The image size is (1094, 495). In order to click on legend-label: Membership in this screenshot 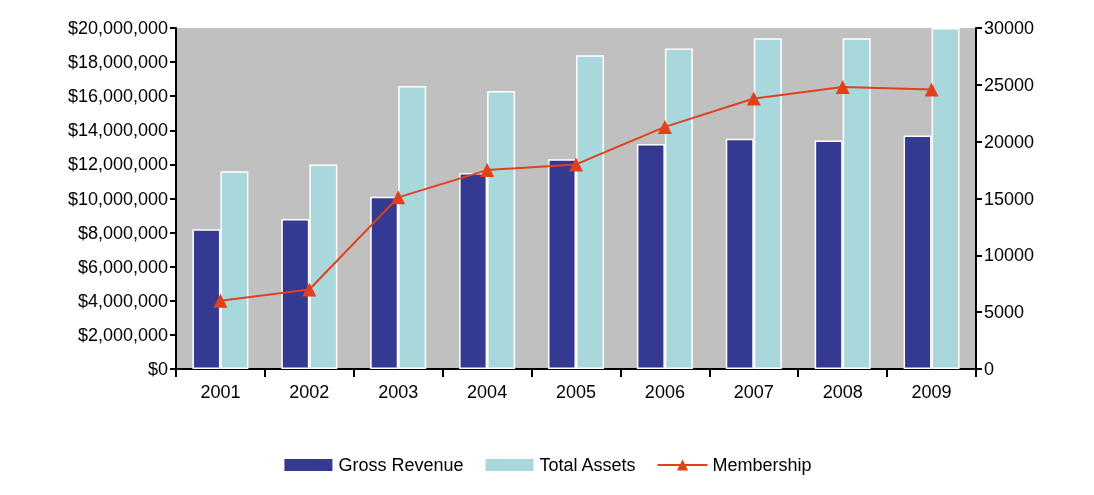, I will do `click(762, 465)`.